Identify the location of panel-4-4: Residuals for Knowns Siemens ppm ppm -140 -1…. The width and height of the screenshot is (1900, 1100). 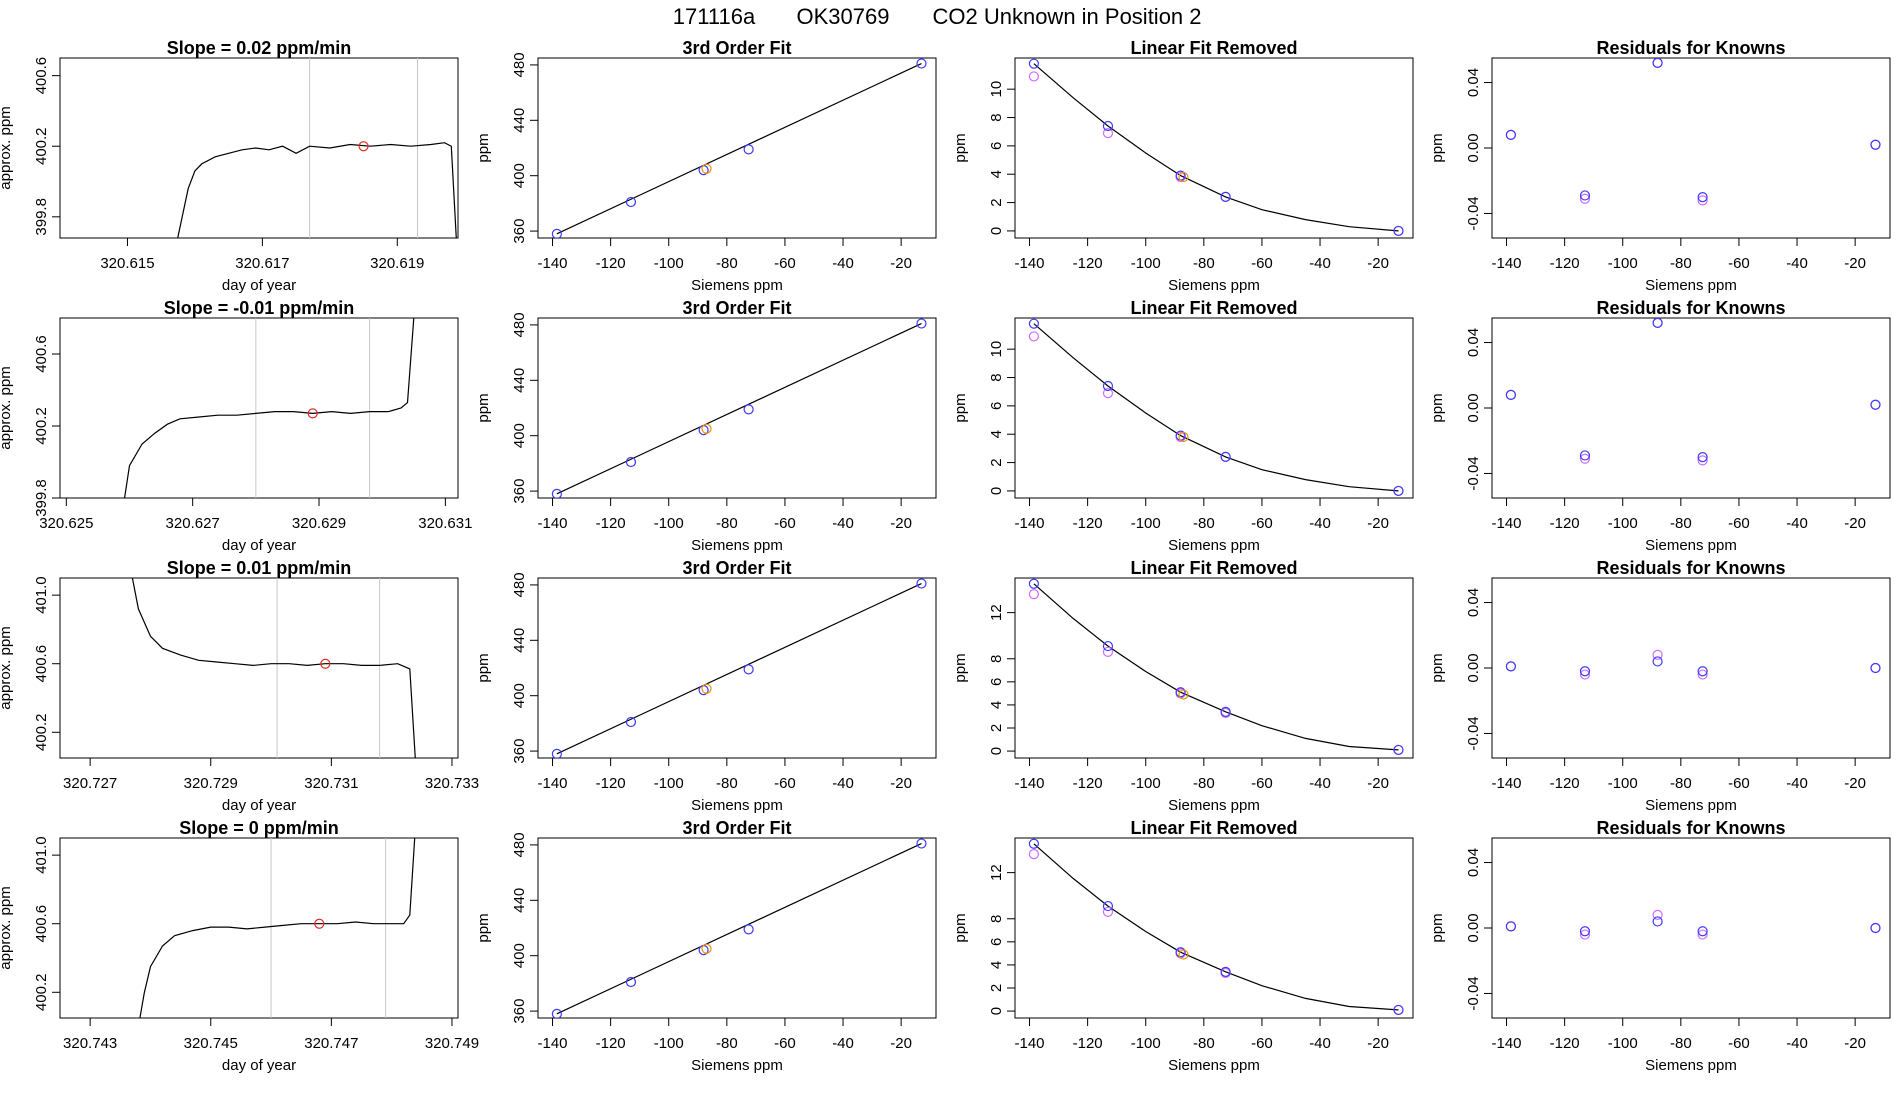
(1660, 946).